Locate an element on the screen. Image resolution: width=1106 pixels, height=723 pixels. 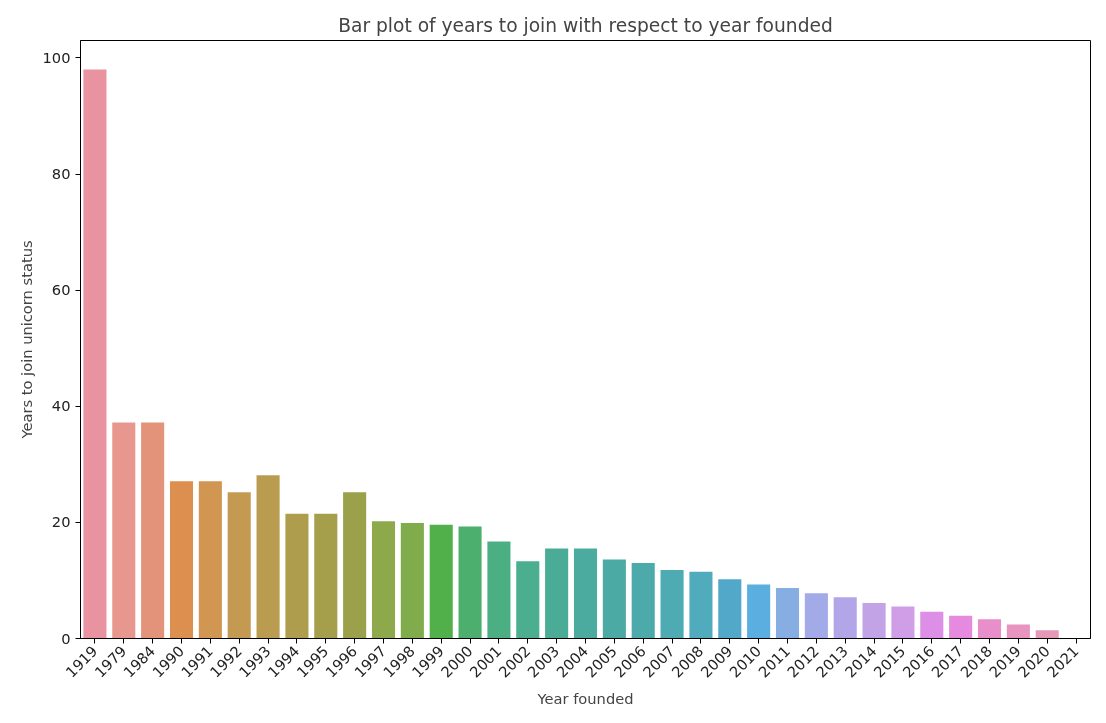
y-tick-label: 20 is located at coordinates (61, 522).